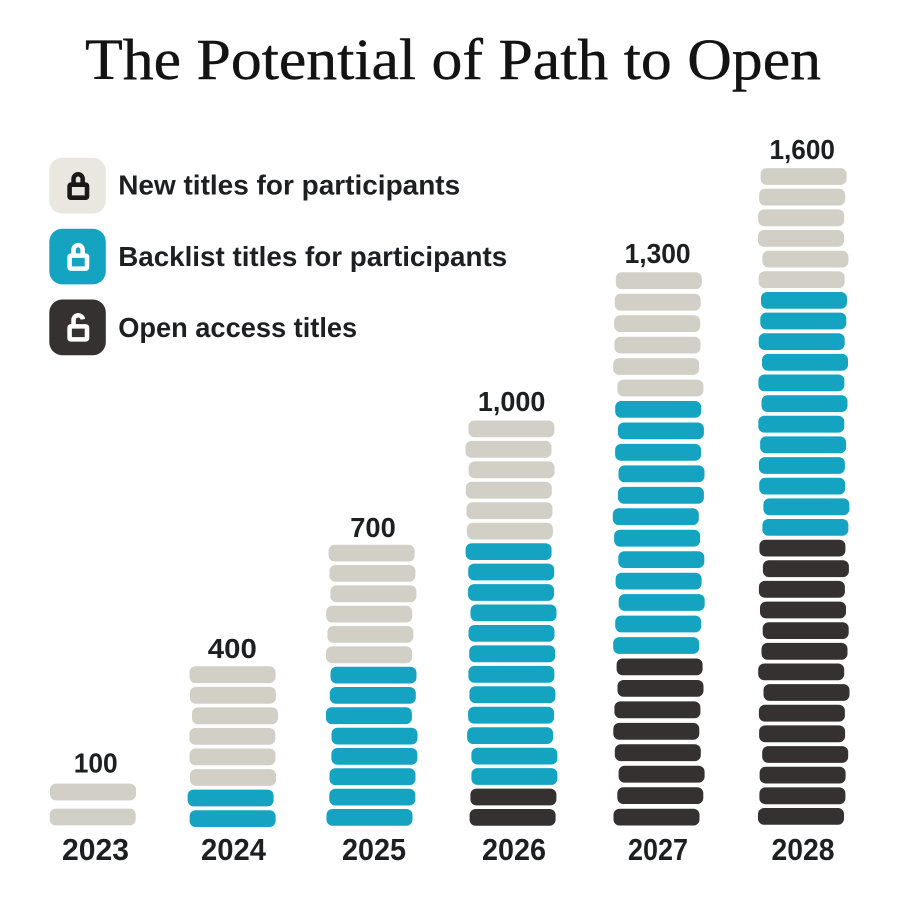  I want to click on svg-text: 2027, so click(658, 850).